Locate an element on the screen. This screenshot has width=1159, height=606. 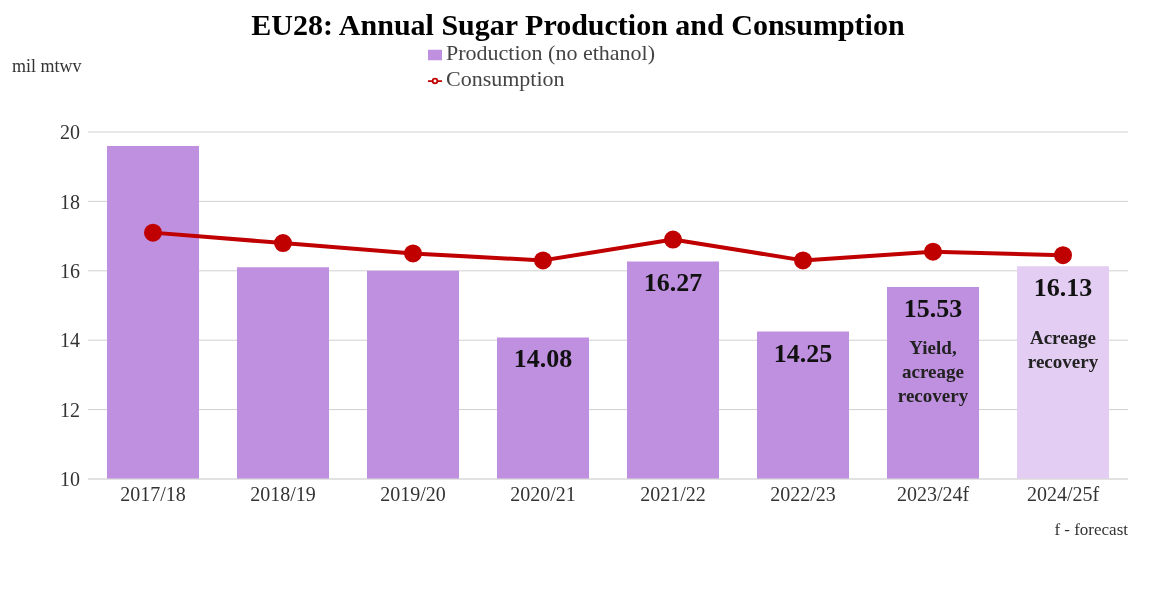
data-label: 15.53 is located at coordinates (933, 309).